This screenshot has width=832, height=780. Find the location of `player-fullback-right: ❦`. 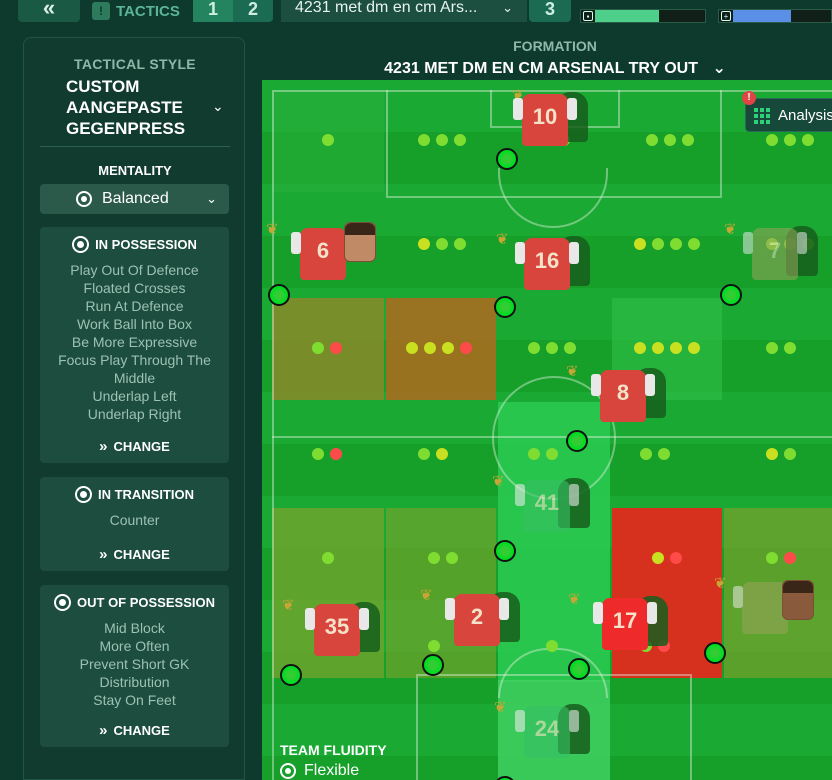

player-fullback-right: ❦ is located at coordinates (759, 619).